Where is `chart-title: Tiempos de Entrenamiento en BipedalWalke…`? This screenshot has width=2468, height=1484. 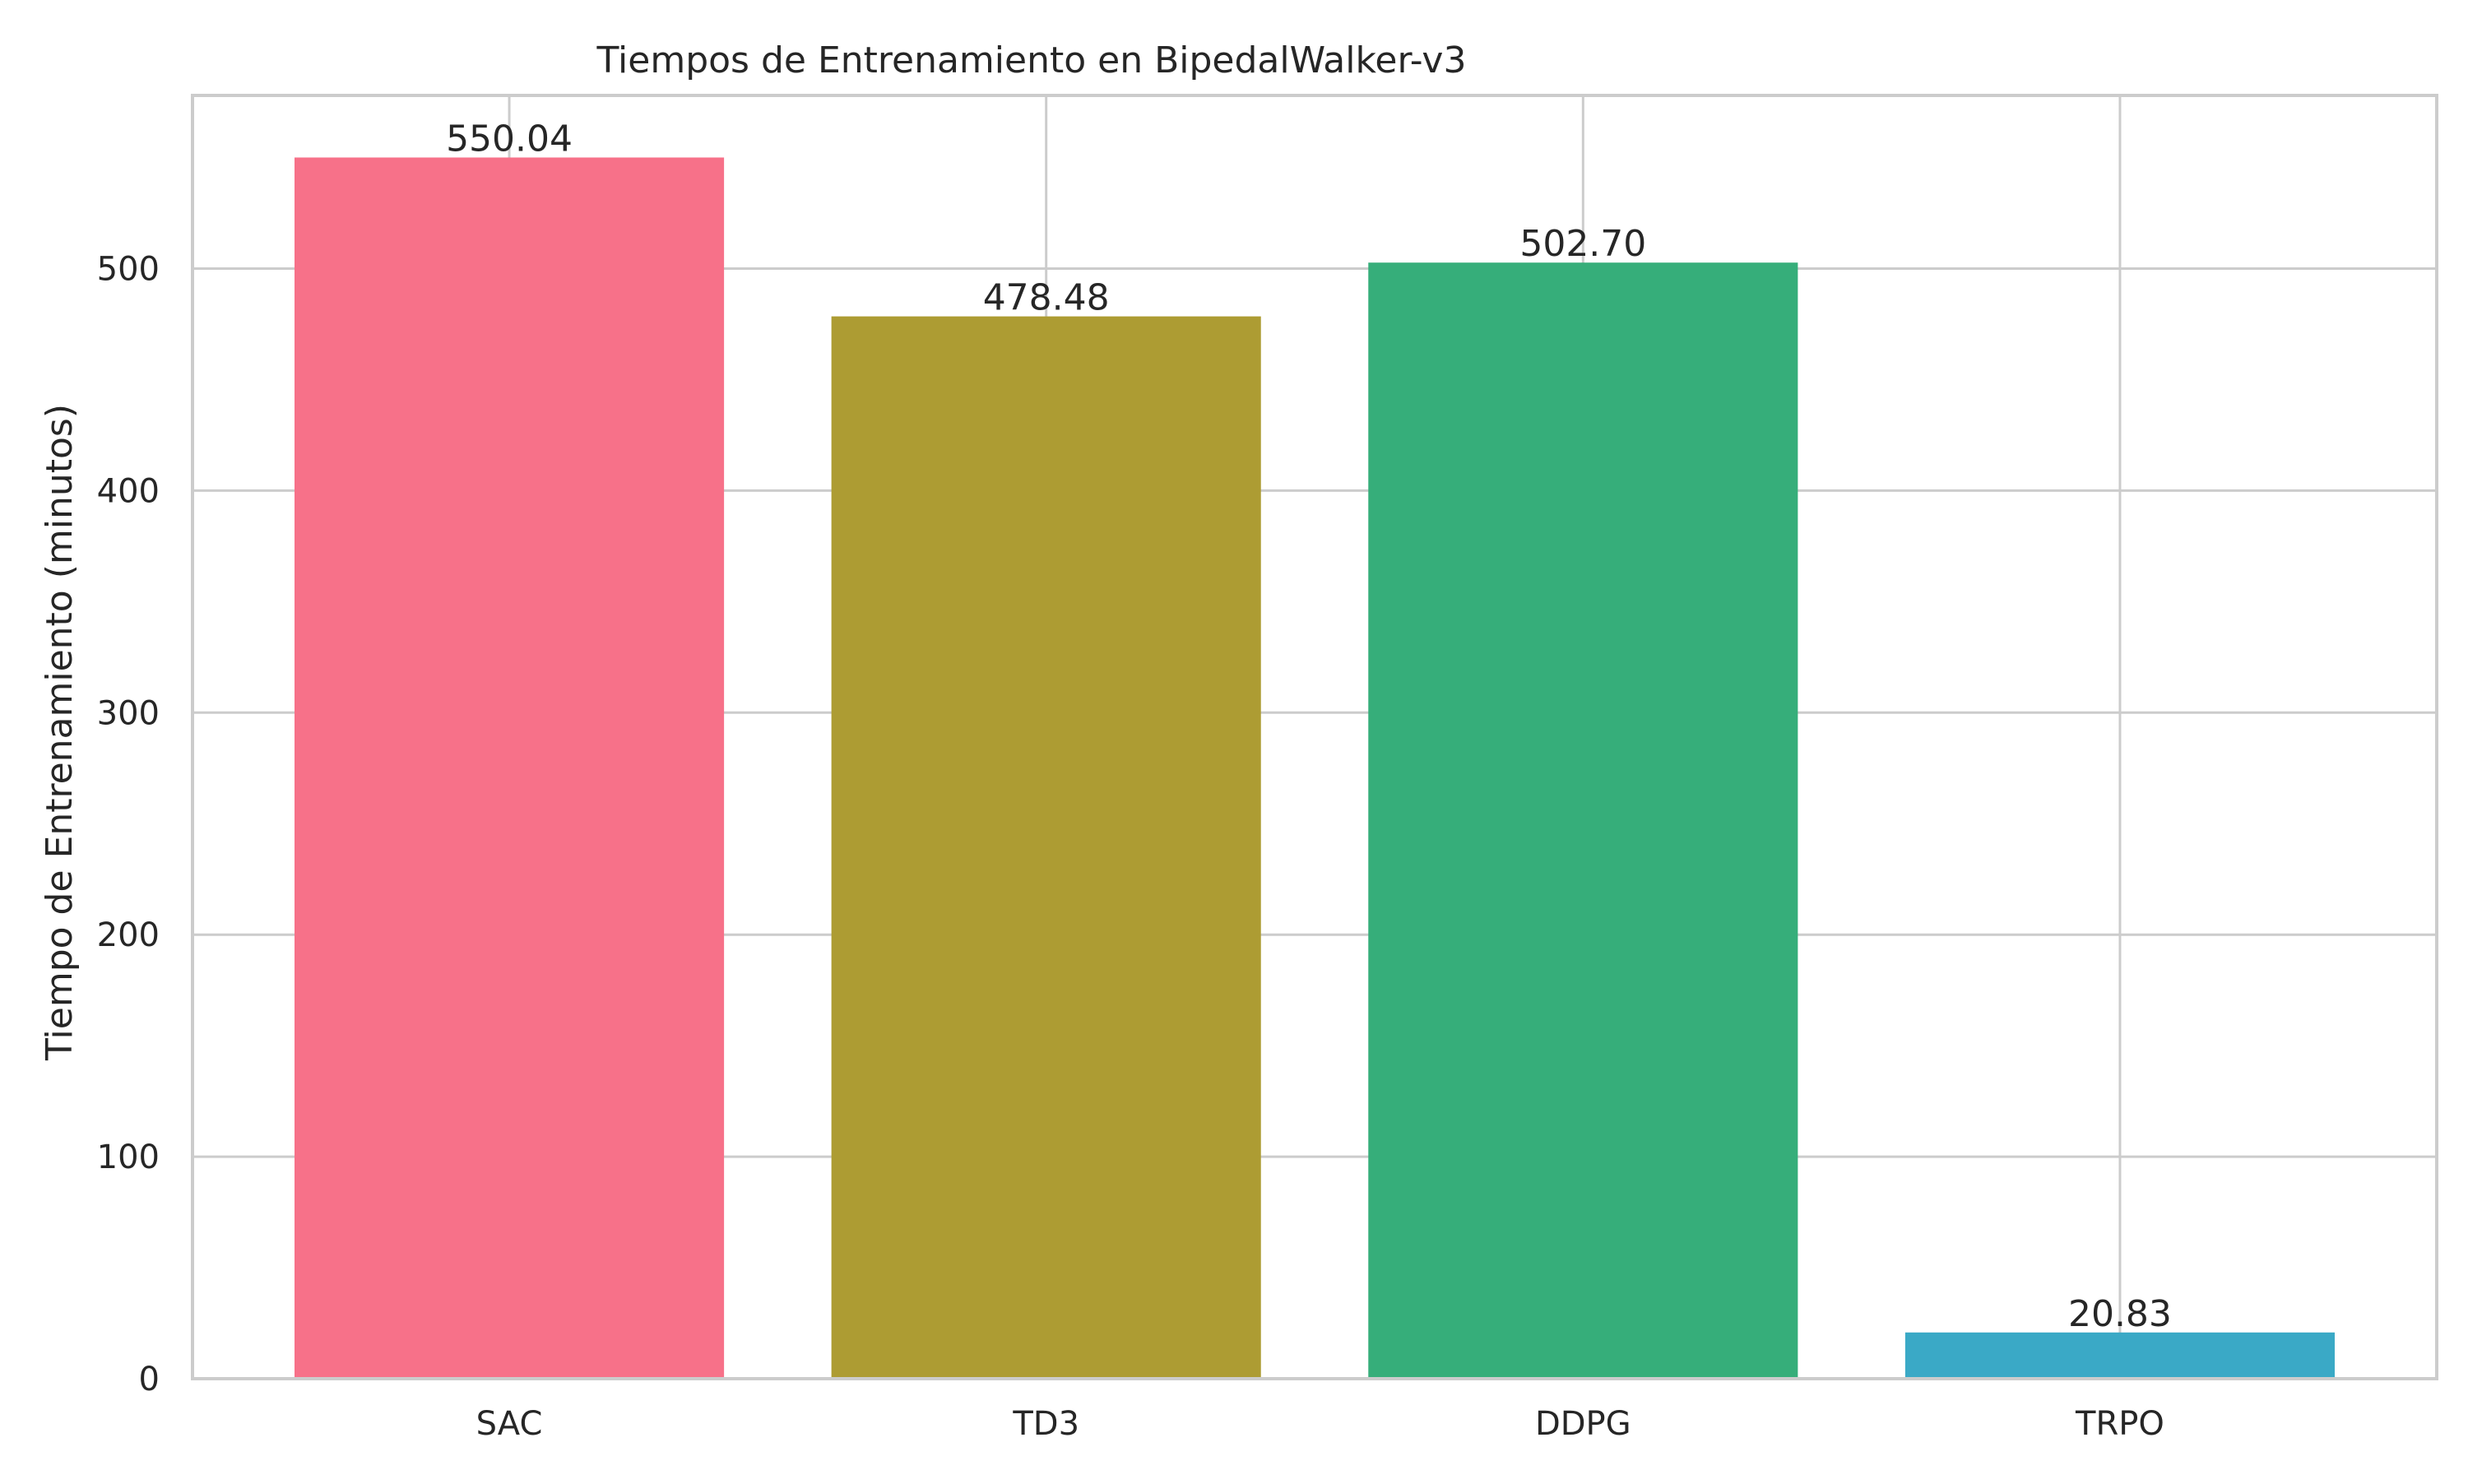 chart-title: Tiempos de Entrenamiento en BipedalWalke… is located at coordinates (1031, 60).